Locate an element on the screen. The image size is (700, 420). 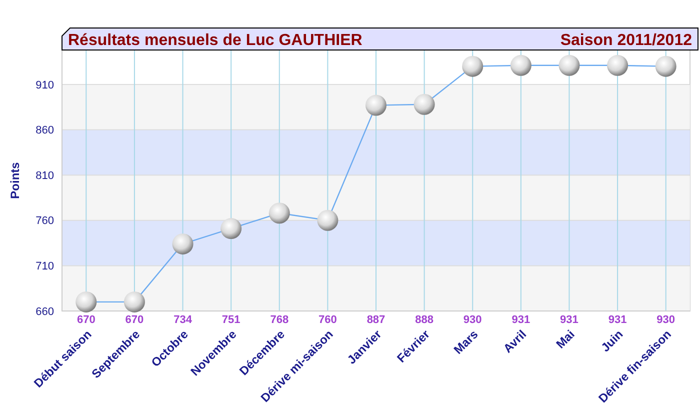
x-tick-label: Juin is located at coordinates (612, 341).